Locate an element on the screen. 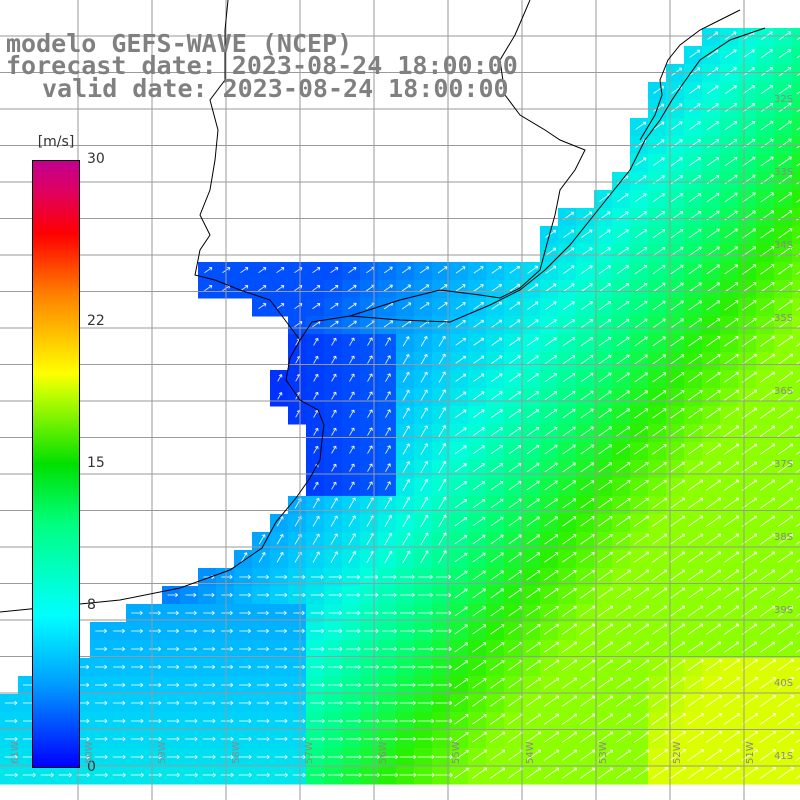 This screenshot has height=800, width=800. longitude-label: 55W is located at coordinates (456, 752).